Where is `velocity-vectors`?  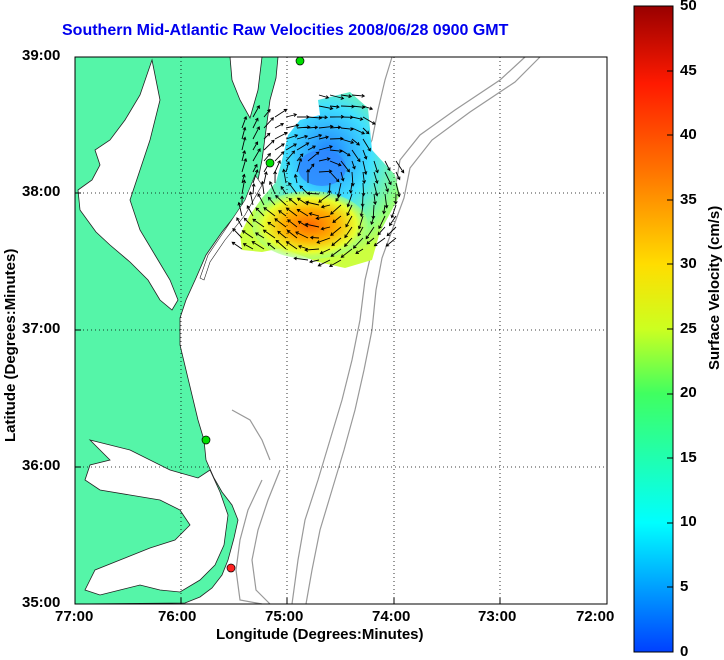
velocity-vectors is located at coordinates (318, 180).